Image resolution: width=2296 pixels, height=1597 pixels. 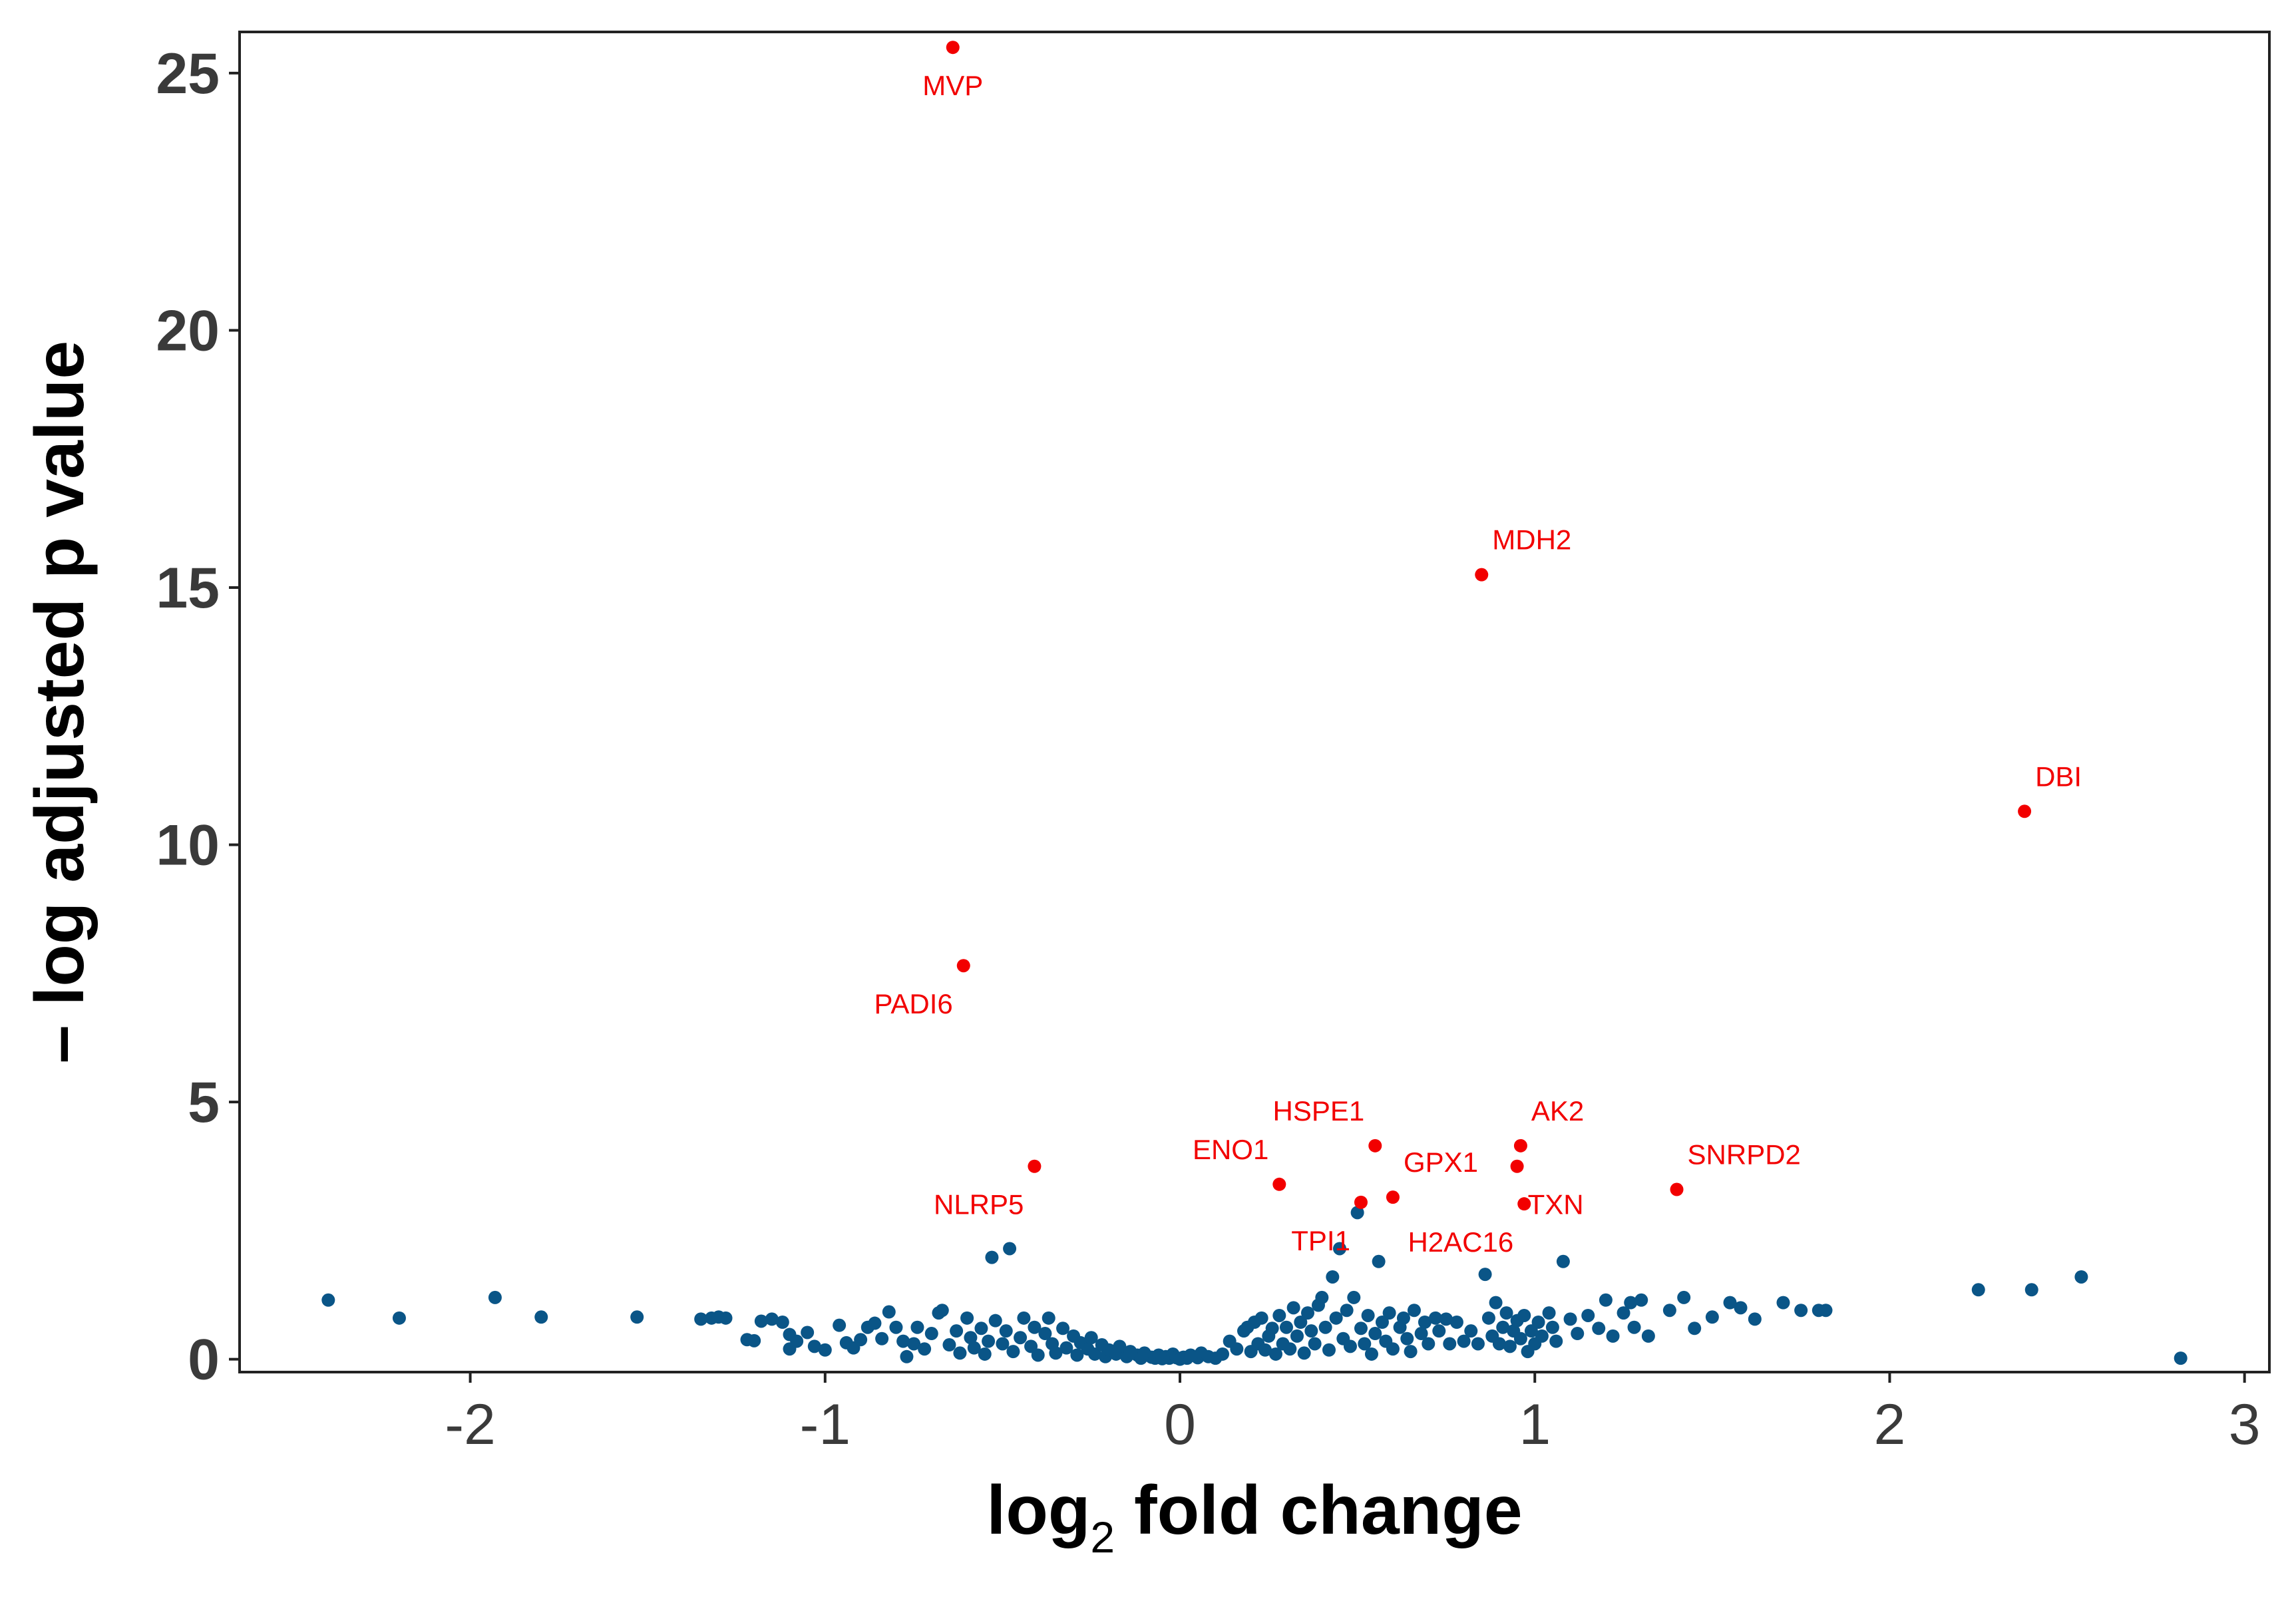 I want to click on point-label-txn: TXN, so click(x=1556, y=1204).